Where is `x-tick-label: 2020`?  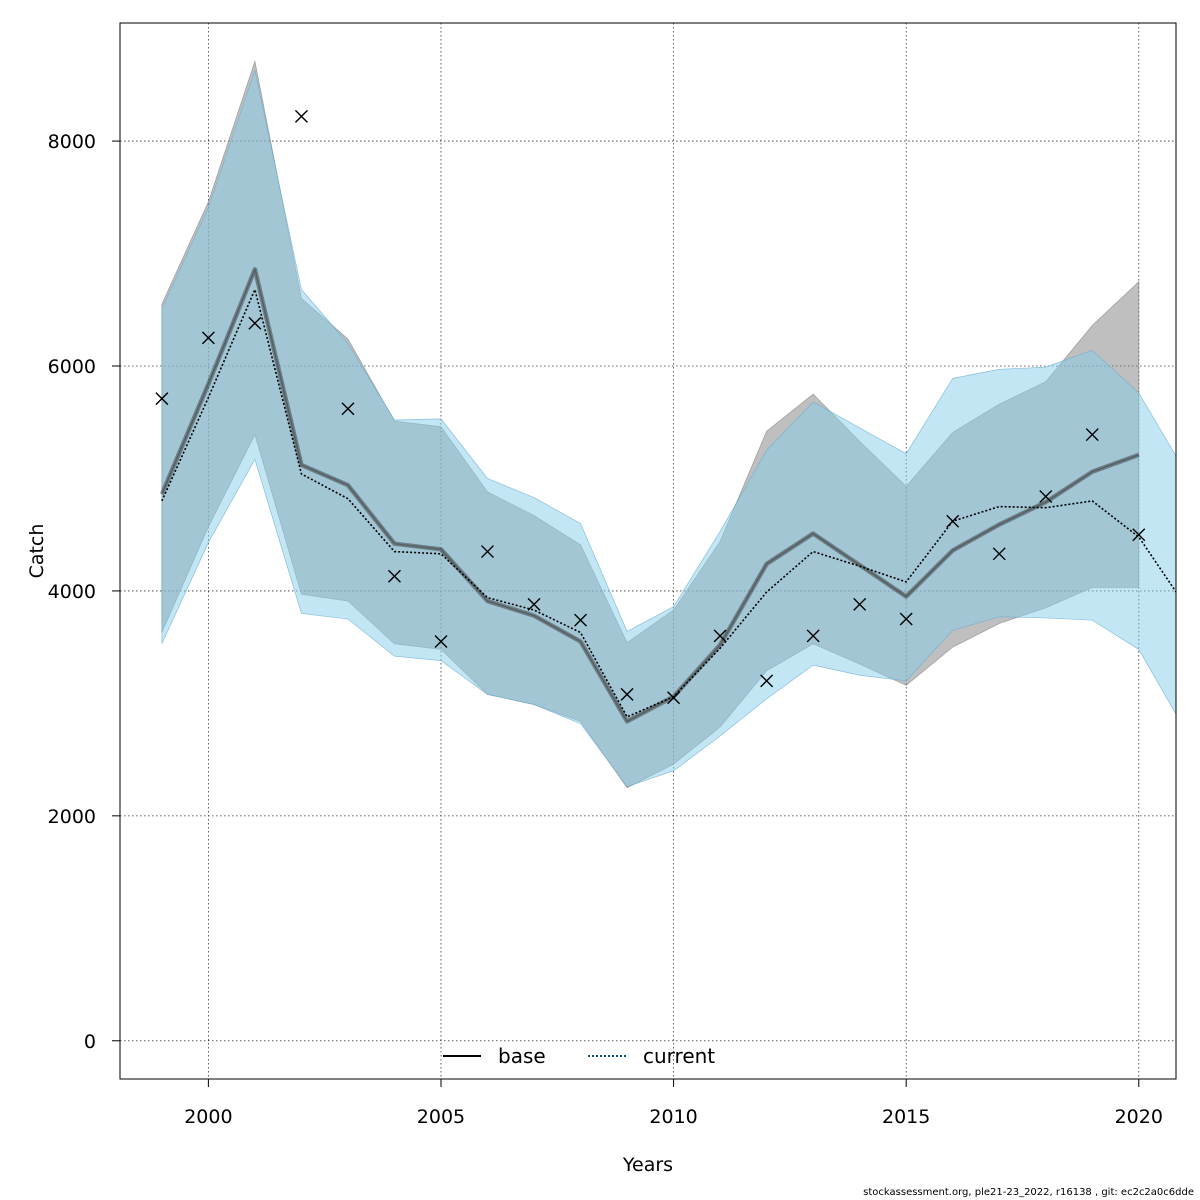 x-tick-label: 2020 is located at coordinates (1139, 1117).